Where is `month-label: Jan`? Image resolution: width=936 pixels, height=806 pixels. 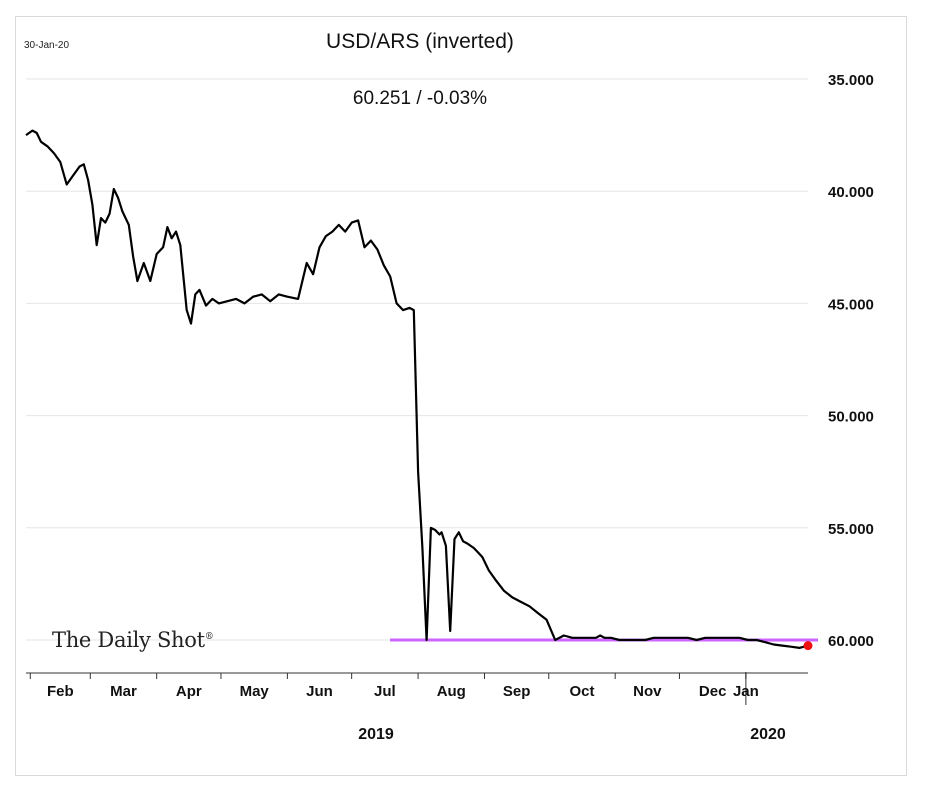
month-label: Jan is located at coordinates (746, 691).